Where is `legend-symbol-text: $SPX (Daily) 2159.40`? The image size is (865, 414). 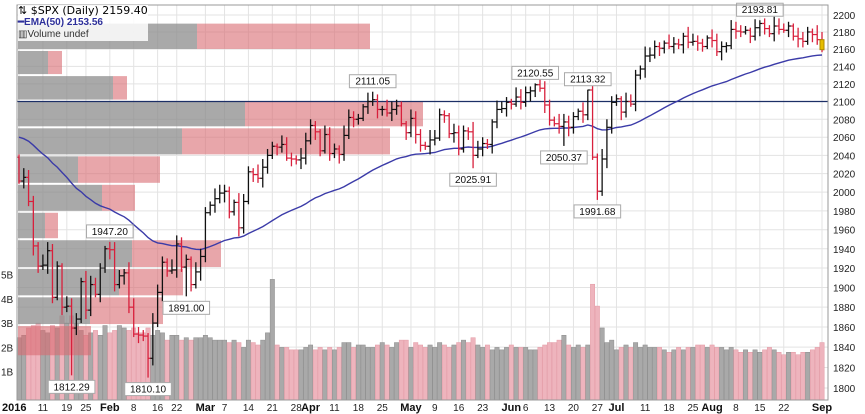
legend-symbol-text: $SPX (Daily) 2159.40 is located at coordinates (89, 10).